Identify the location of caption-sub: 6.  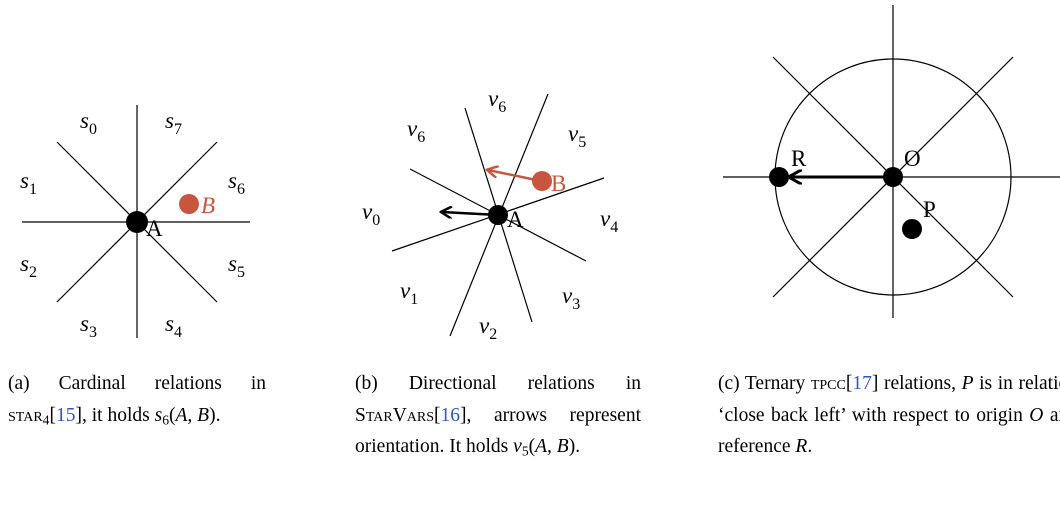
(166, 419).